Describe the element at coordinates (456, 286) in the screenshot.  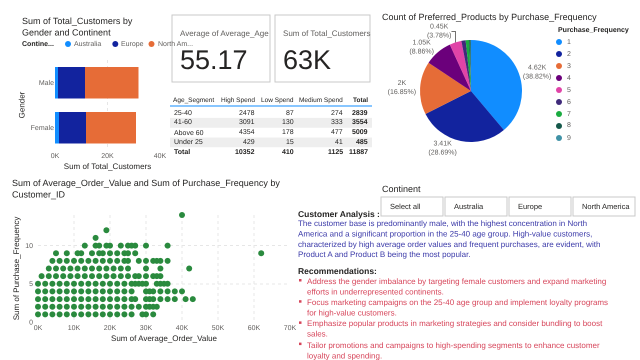
I see `text: Address the gender imbalance by targeting female customers and expand marketing efforts in underrepresented continents.` at that location.